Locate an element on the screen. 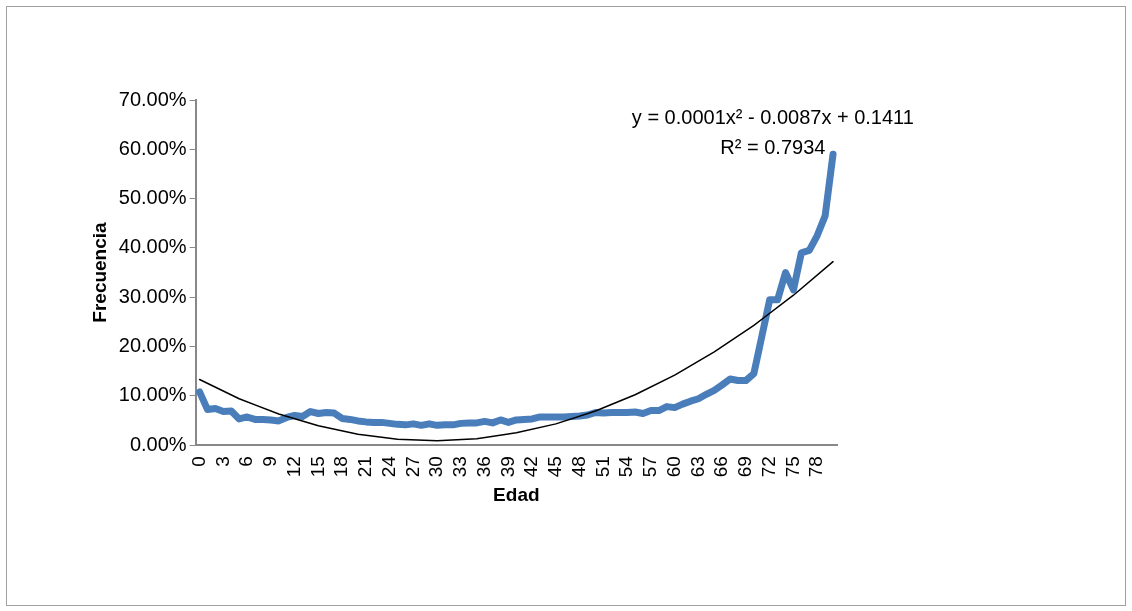  x-tick-label: 12 is located at coordinates (293, 467).